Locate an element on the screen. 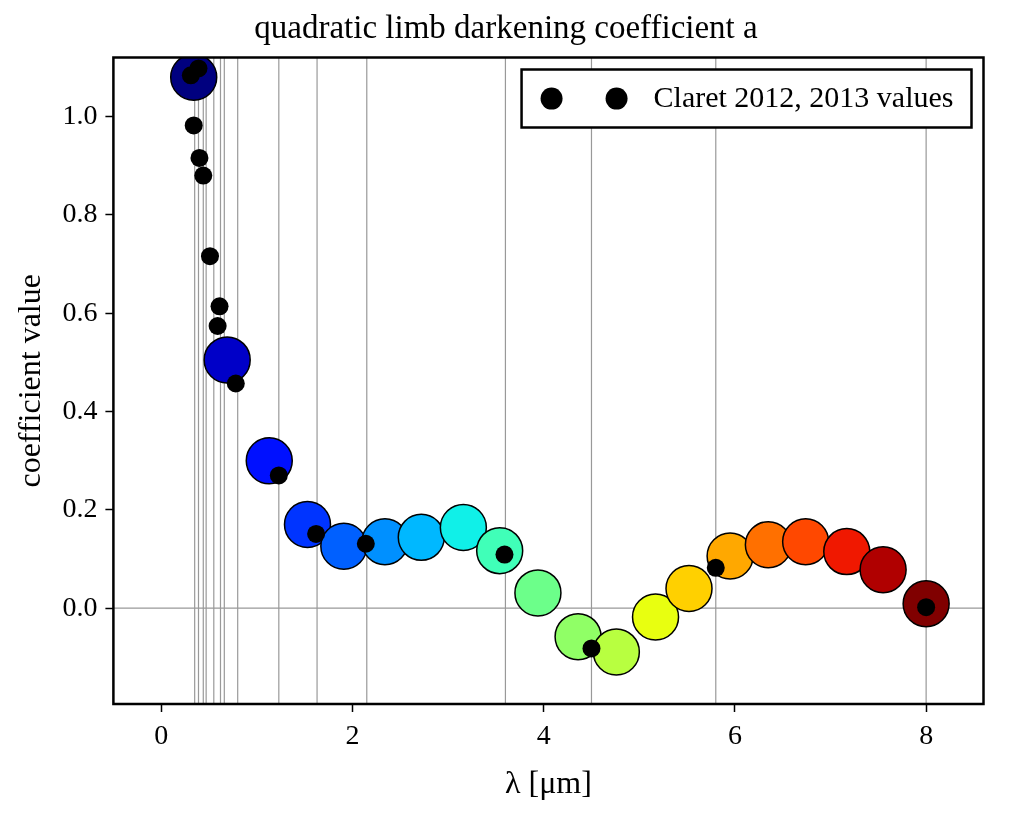 Image resolution: width=1019 pixels, height=819 pixels. y-tick-label: 0.0 is located at coordinates (80, 606).